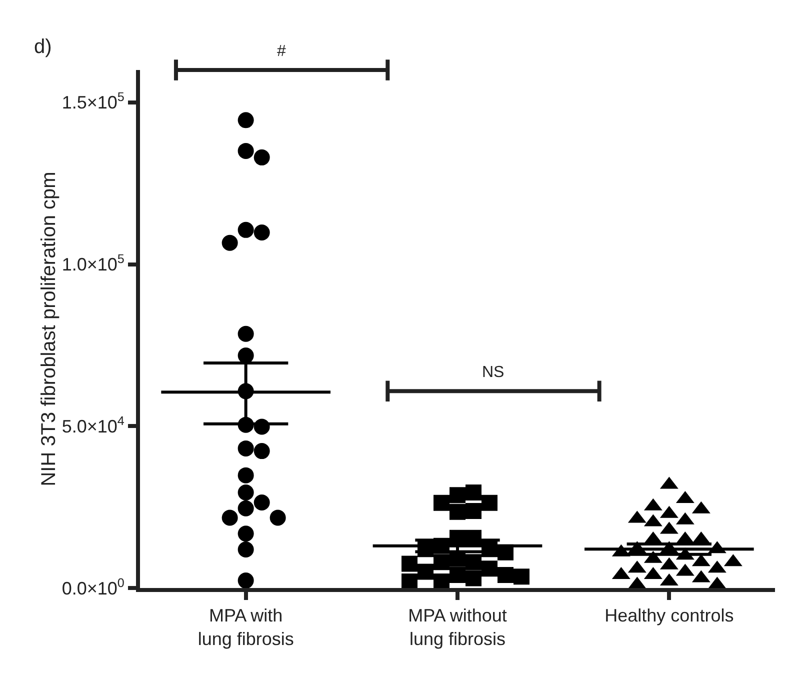 This screenshot has width=795, height=688. I want to click on y-axis-title: NIH 3T3 fibroblast proliferation cpm, so click(49, 329).